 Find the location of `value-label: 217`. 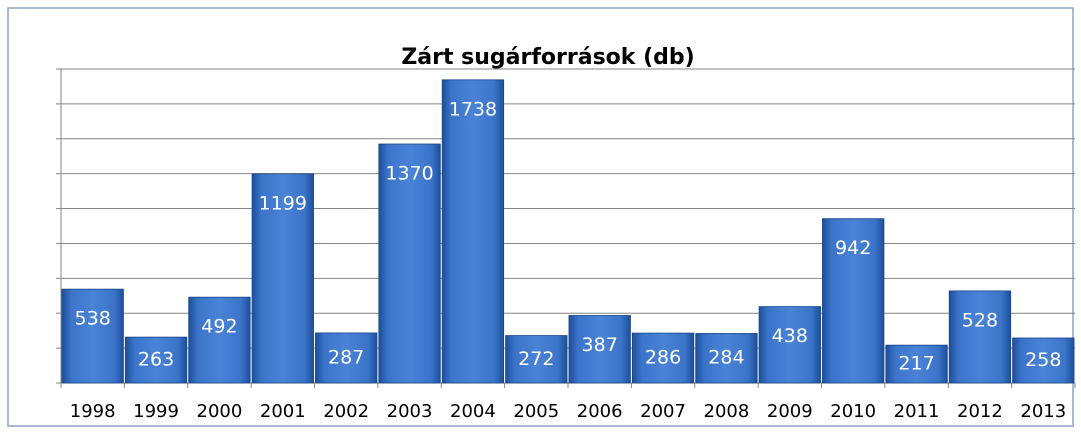

value-label: 217 is located at coordinates (916, 364).